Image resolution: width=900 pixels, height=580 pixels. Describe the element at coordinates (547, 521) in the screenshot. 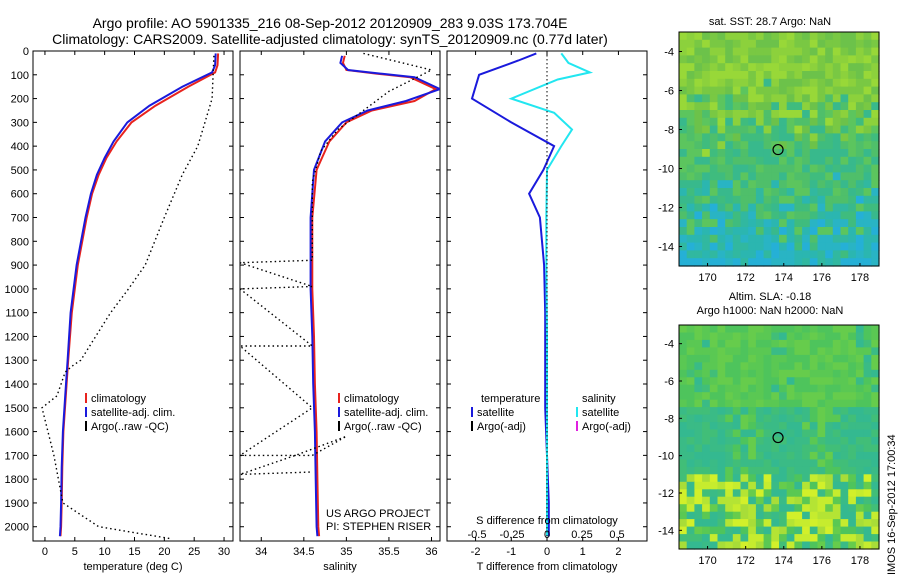

I see `x-axis-label-top: S difference from climatology` at that location.